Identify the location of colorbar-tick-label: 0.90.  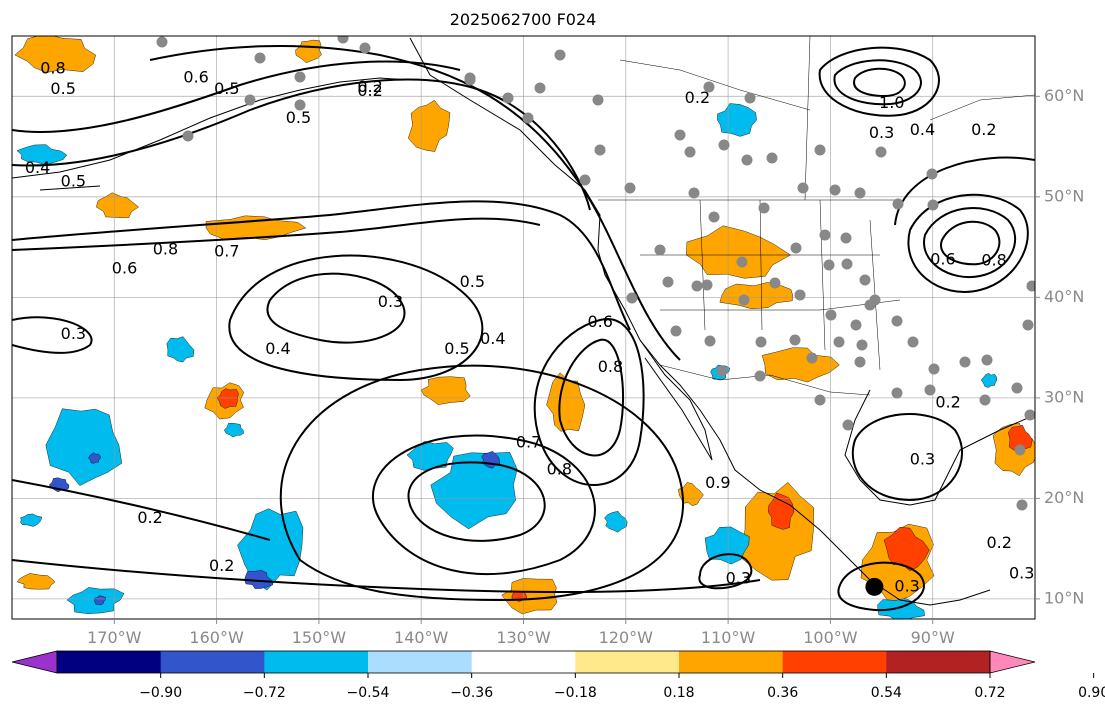
(1091, 693).